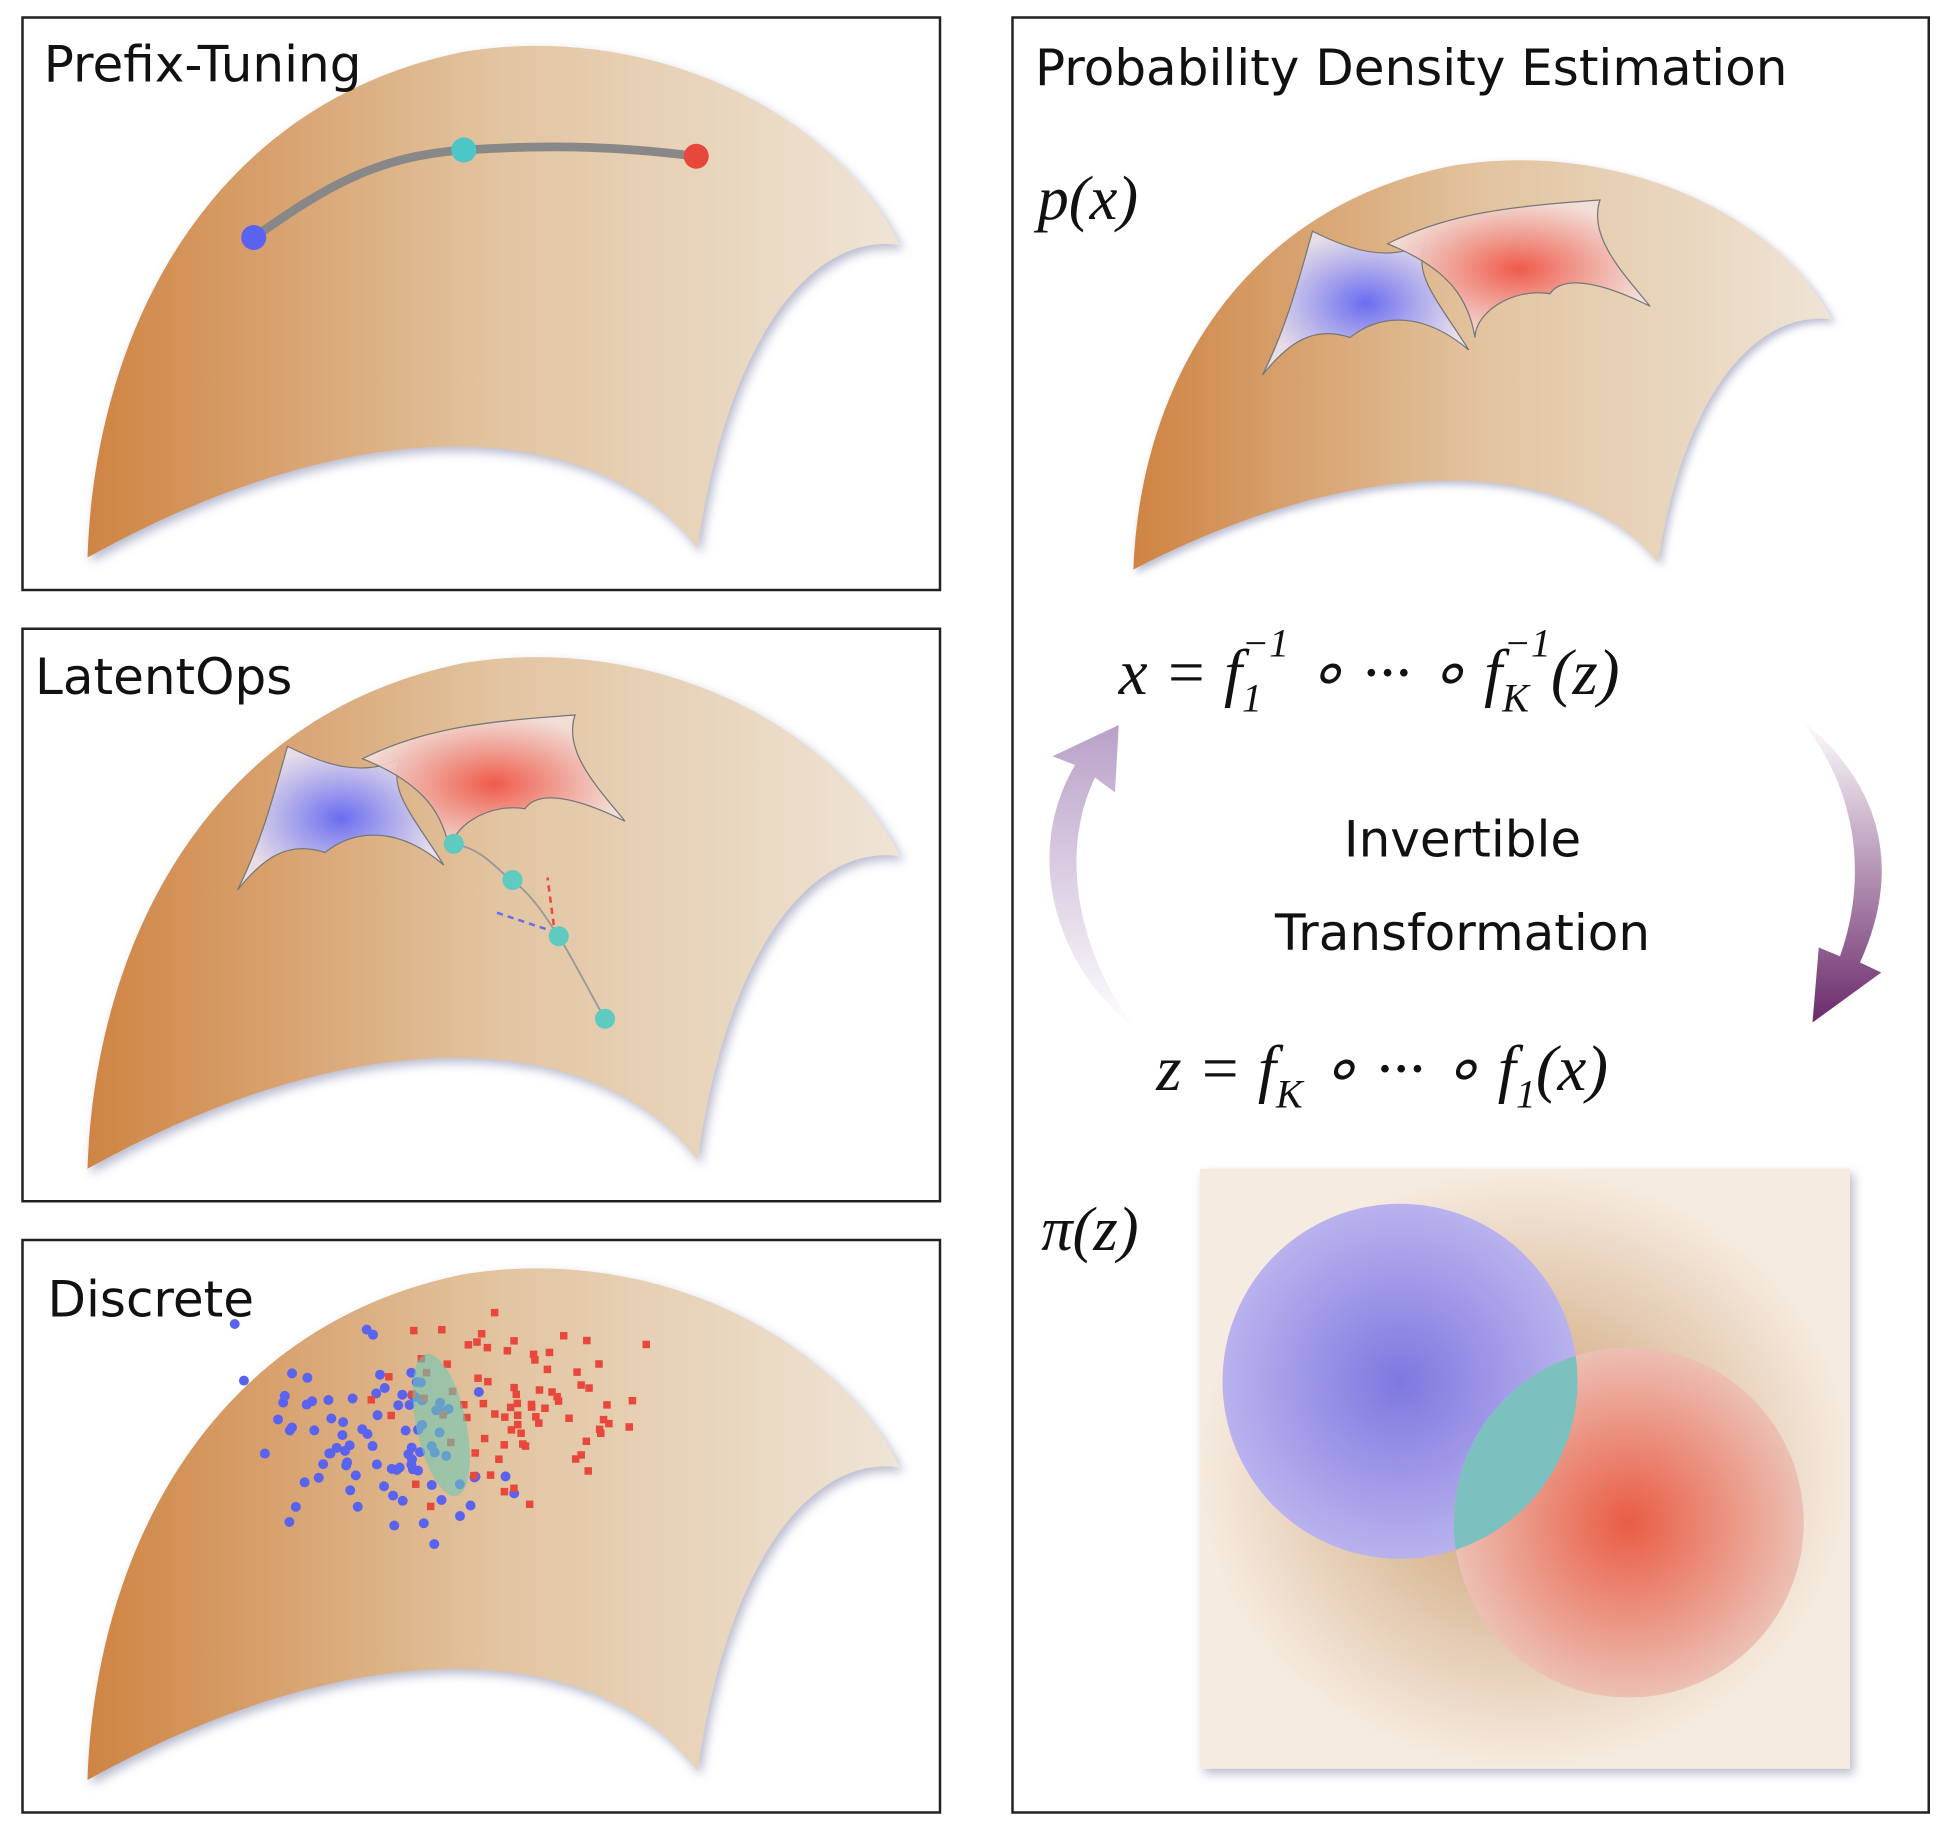 The width and height of the screenshot is (1950, 1828). I want to click on forward-formula: z = fK ∘ ··· ∘ f1(x), so click(1381, 1075).